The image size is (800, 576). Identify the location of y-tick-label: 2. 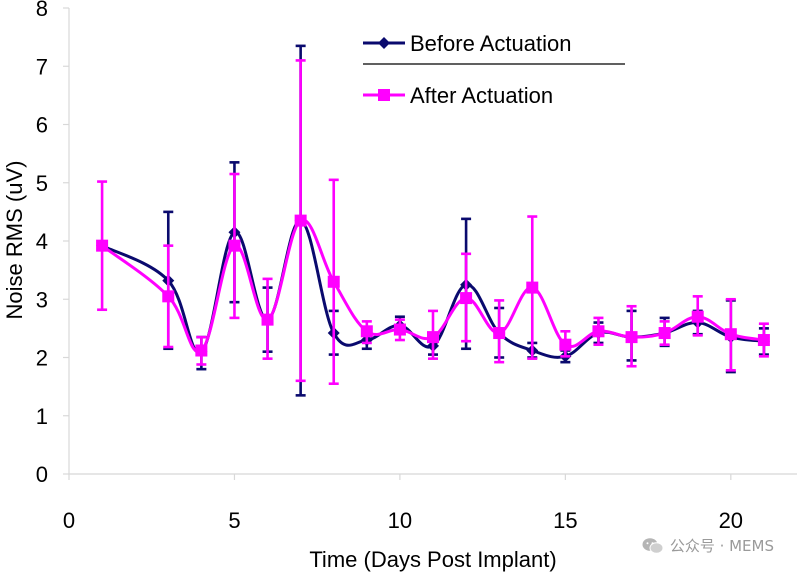
(42, 358).